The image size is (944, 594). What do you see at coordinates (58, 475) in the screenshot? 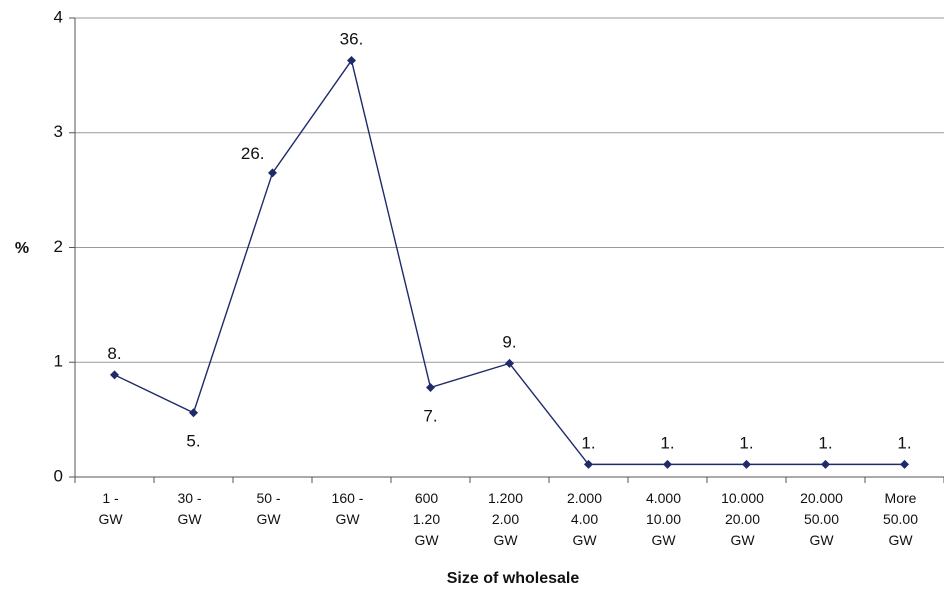
I see `y-tick-label: 0` at bounding box center [58, 475].